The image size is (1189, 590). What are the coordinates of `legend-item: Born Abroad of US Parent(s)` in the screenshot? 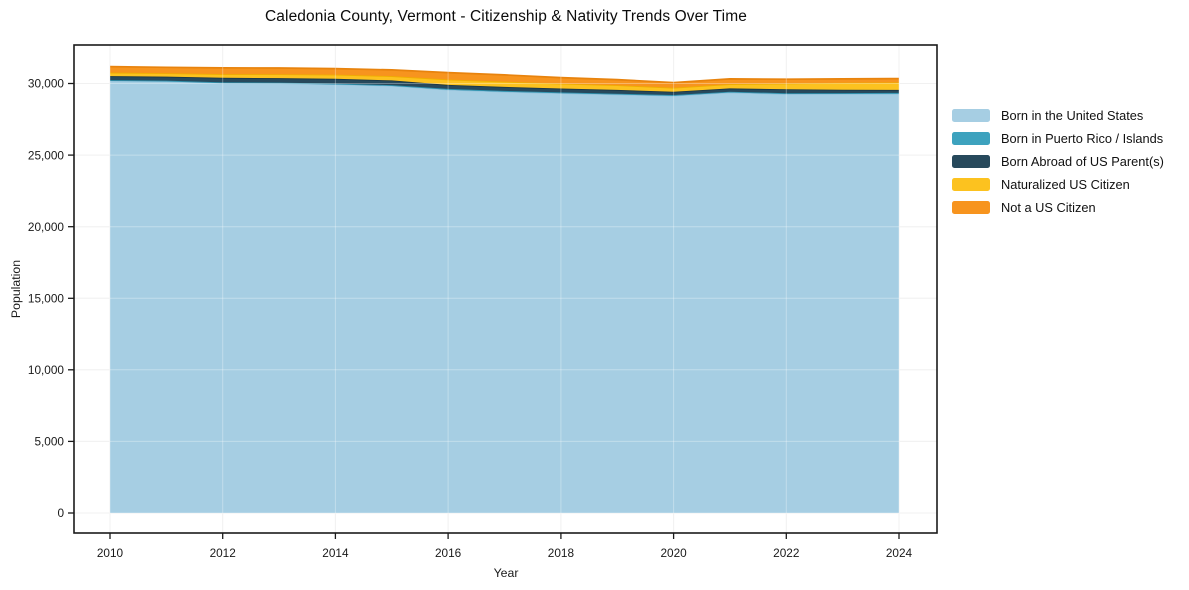 It's located at (1058, 161).